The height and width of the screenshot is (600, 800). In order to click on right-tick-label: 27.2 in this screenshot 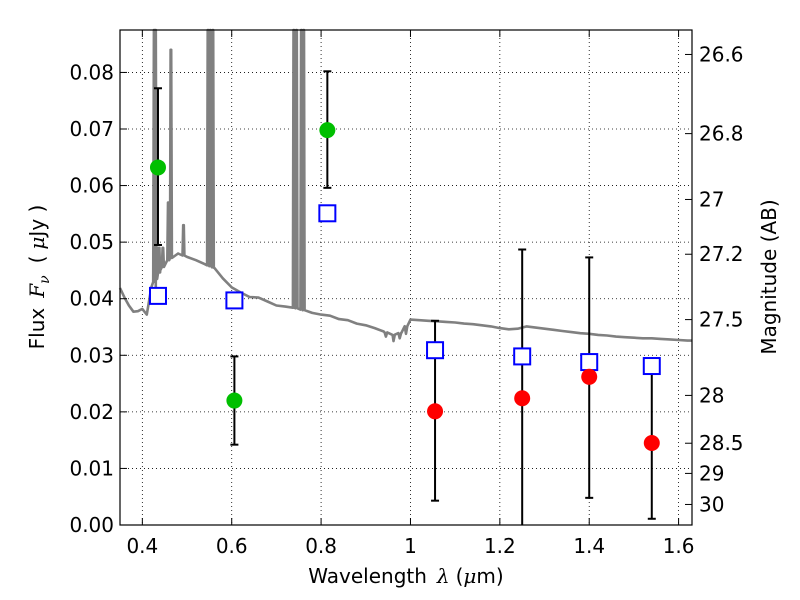, I will do `click(721, 254)`.